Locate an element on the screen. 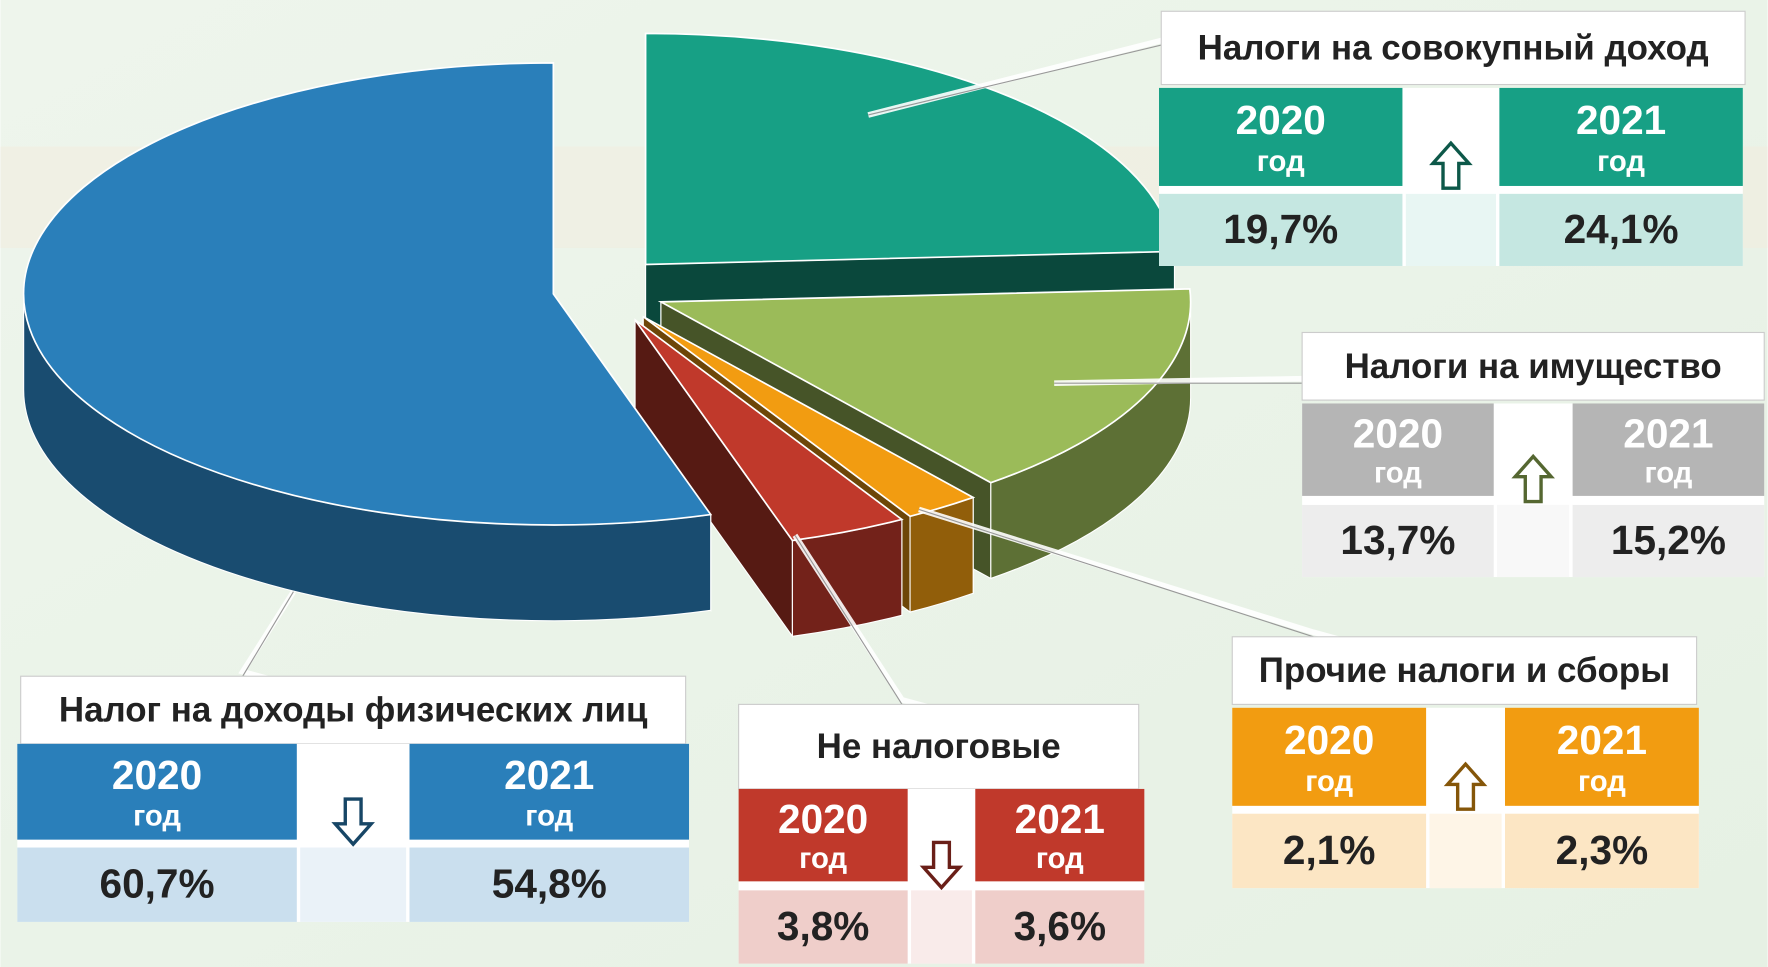 This screenshot has width=1768, height=967. value-label: 2,1% is located at coordinates (1329, 850).